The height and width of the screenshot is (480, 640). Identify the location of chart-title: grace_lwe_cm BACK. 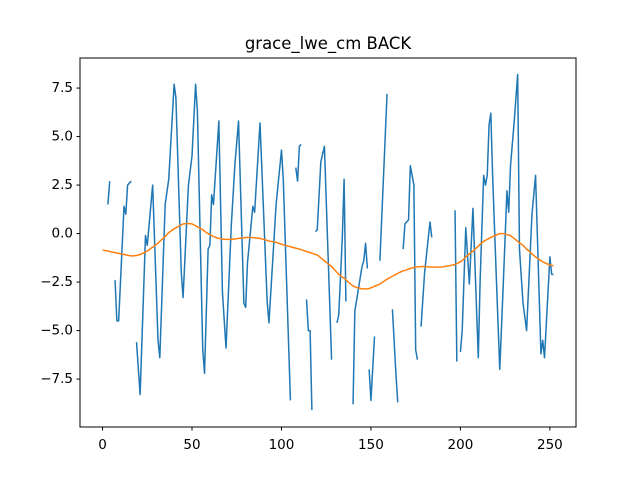
(329, 44).